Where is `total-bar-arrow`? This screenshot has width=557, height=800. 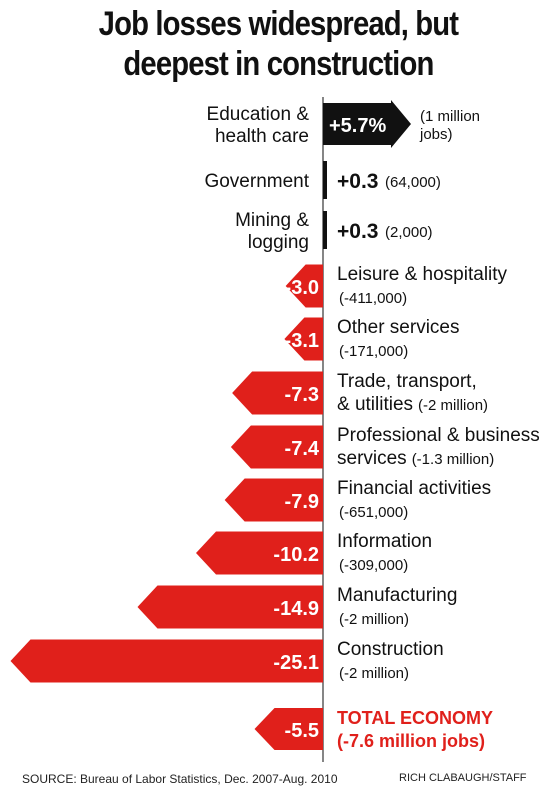
total-bar-arrow is located at coordinates (288, 729).